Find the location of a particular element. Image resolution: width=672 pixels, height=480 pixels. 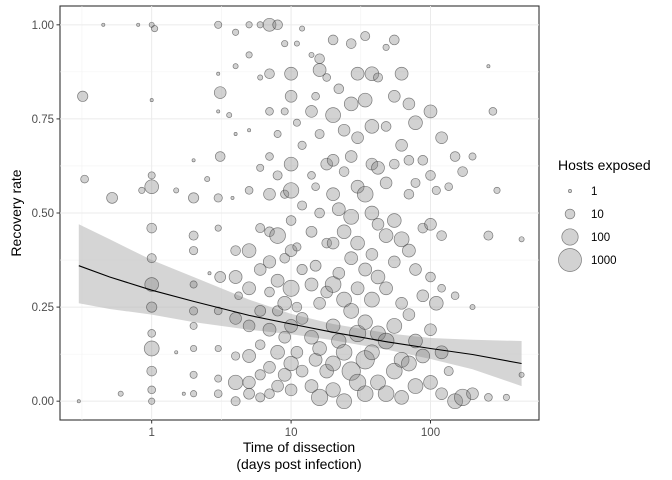

trend-line-layer is located at coordinates (300, 315).